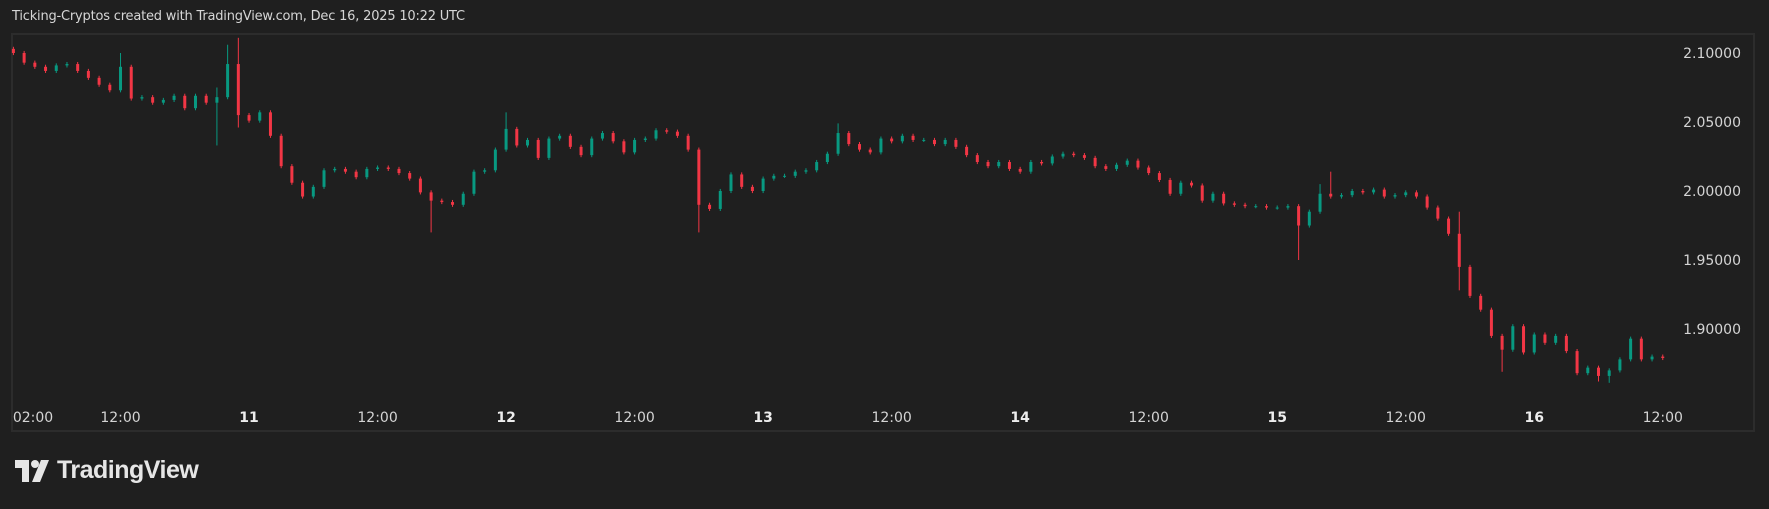 The height and width of the screenshot is (509, 1769). I want to click on price-axis: 2.10000 2.05000 2.00000 1.95000 1.90000, so click(1712, 192).